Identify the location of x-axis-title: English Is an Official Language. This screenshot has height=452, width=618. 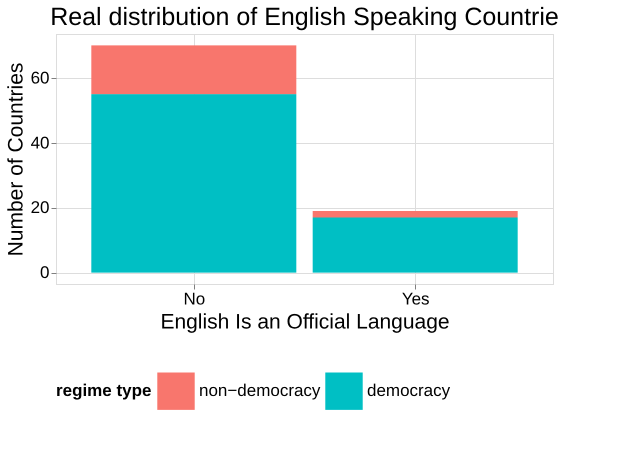
(305, 322).